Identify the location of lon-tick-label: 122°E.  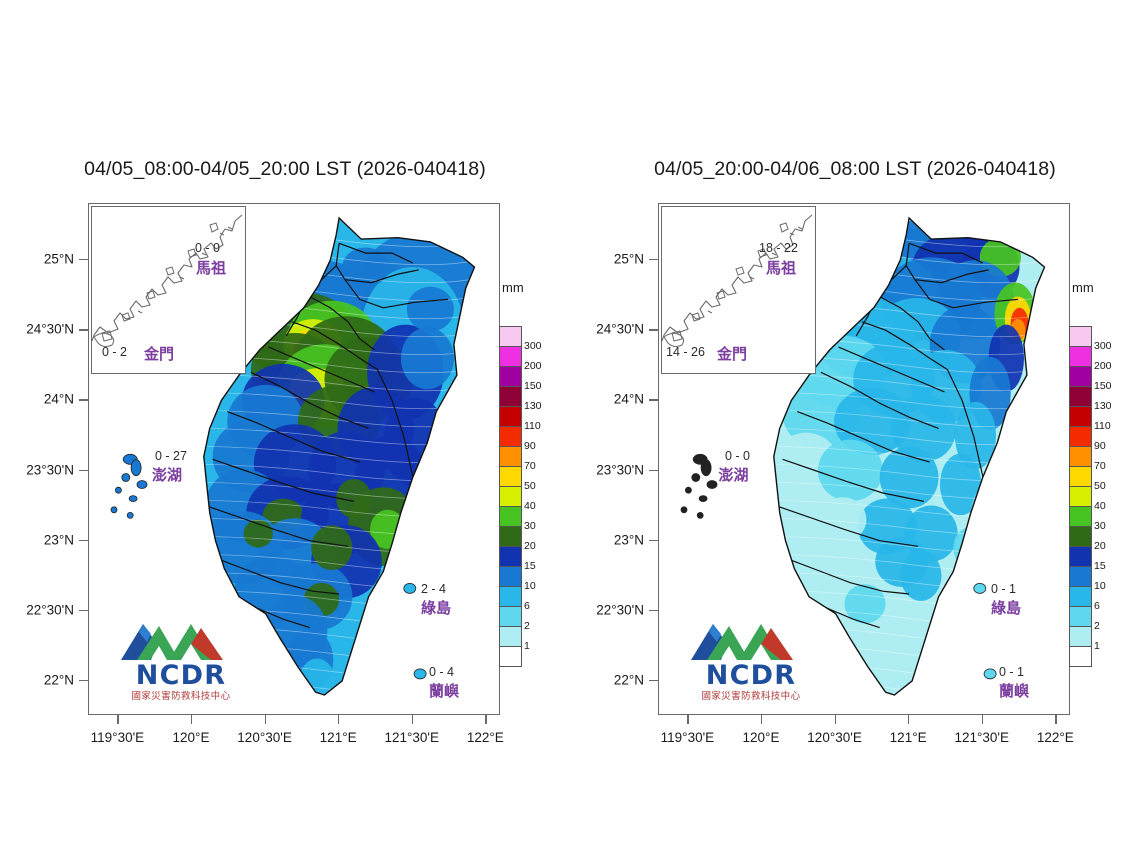
(1055, 737).